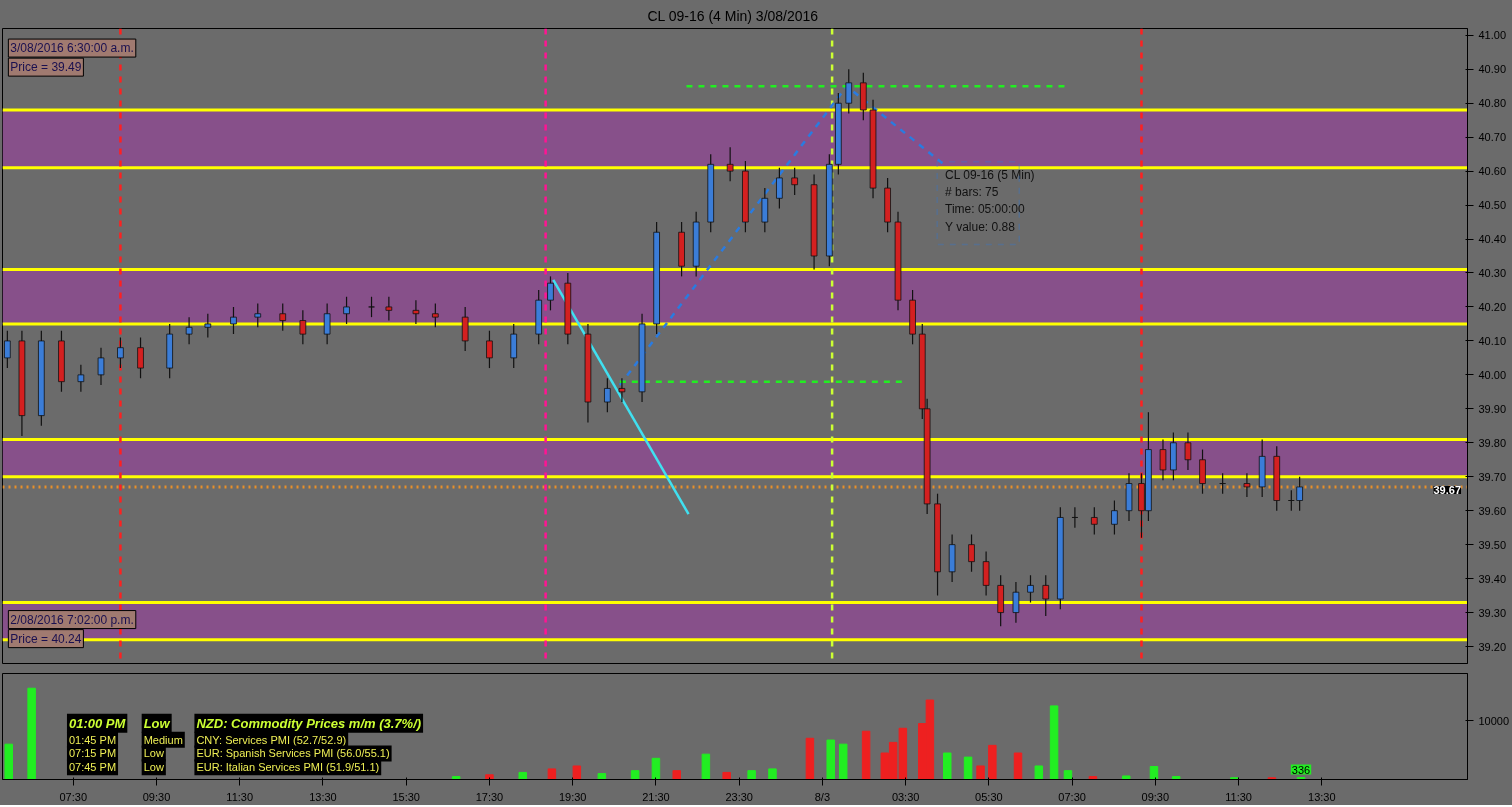 Image resolution: width=1512 pixels, height=807 pixels. I want to click on x-tick-label: 15:30, so click(406, 796).